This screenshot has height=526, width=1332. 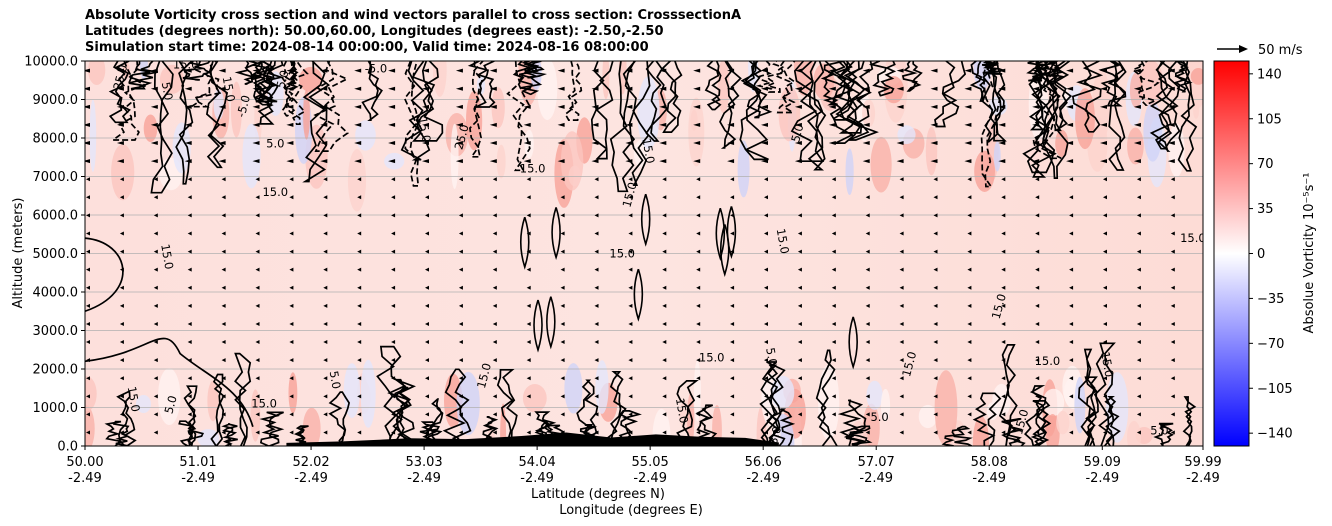 I want to click on contour-label: 25.0, so click(x=120, y=77).